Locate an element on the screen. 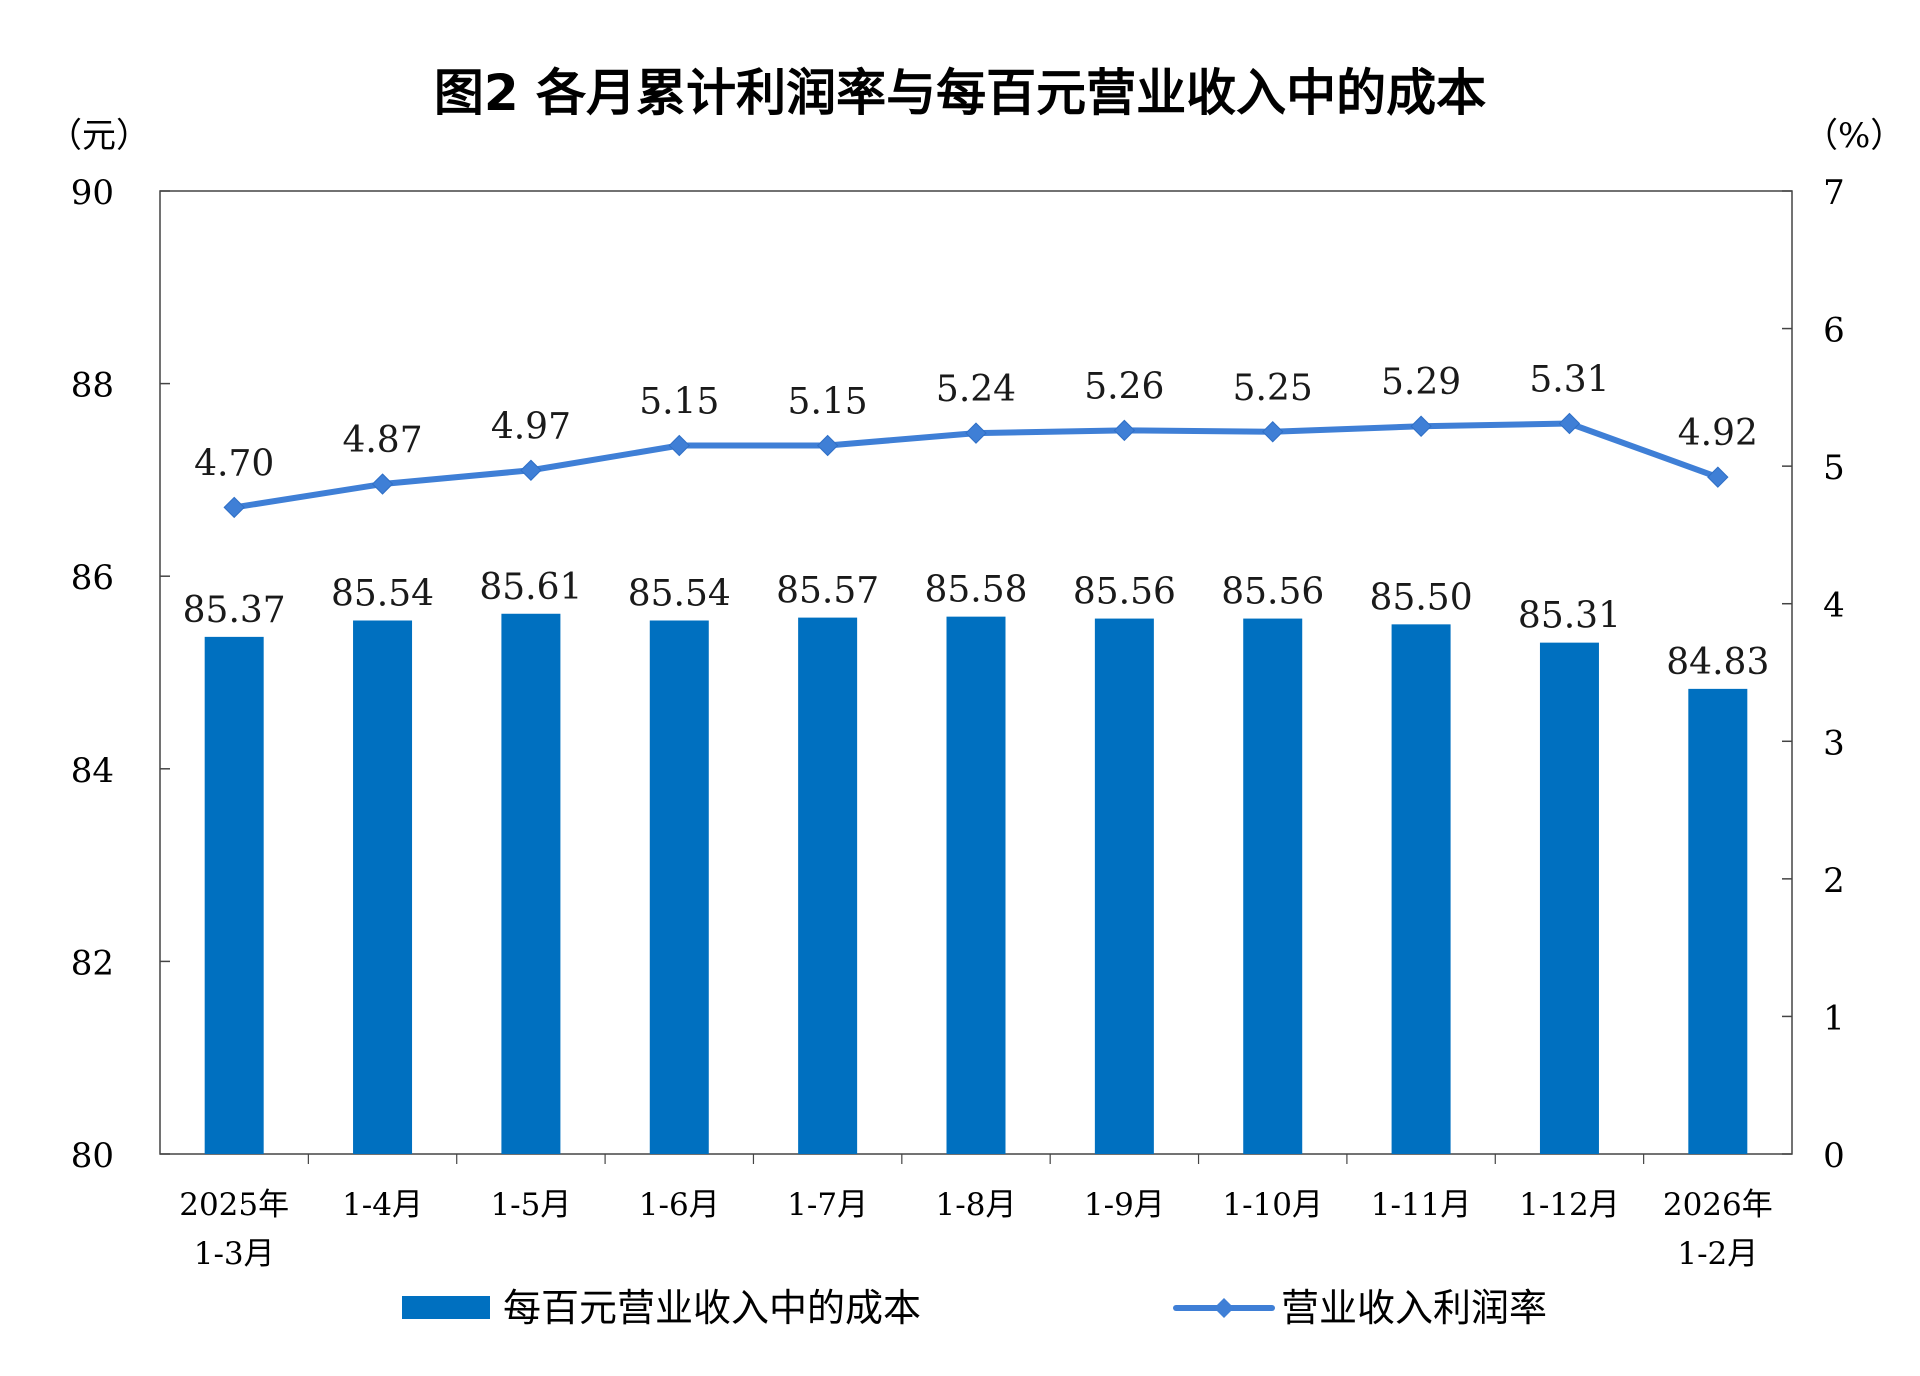  left-axis-tick-label-1: 82 is located at coordinates (92, 963).